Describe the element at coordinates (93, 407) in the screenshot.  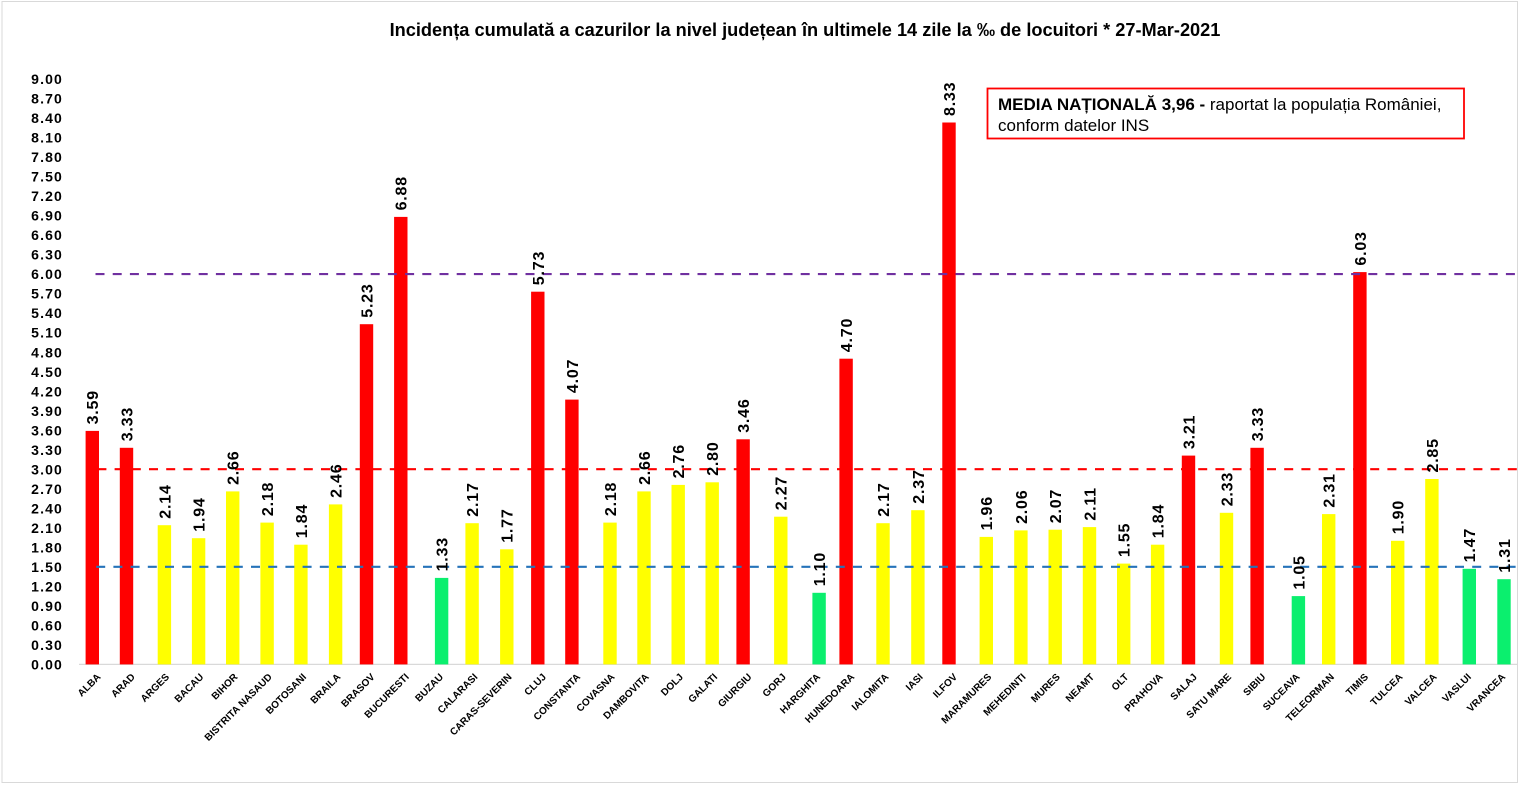
I see `svg-text: 3.59` at that location.